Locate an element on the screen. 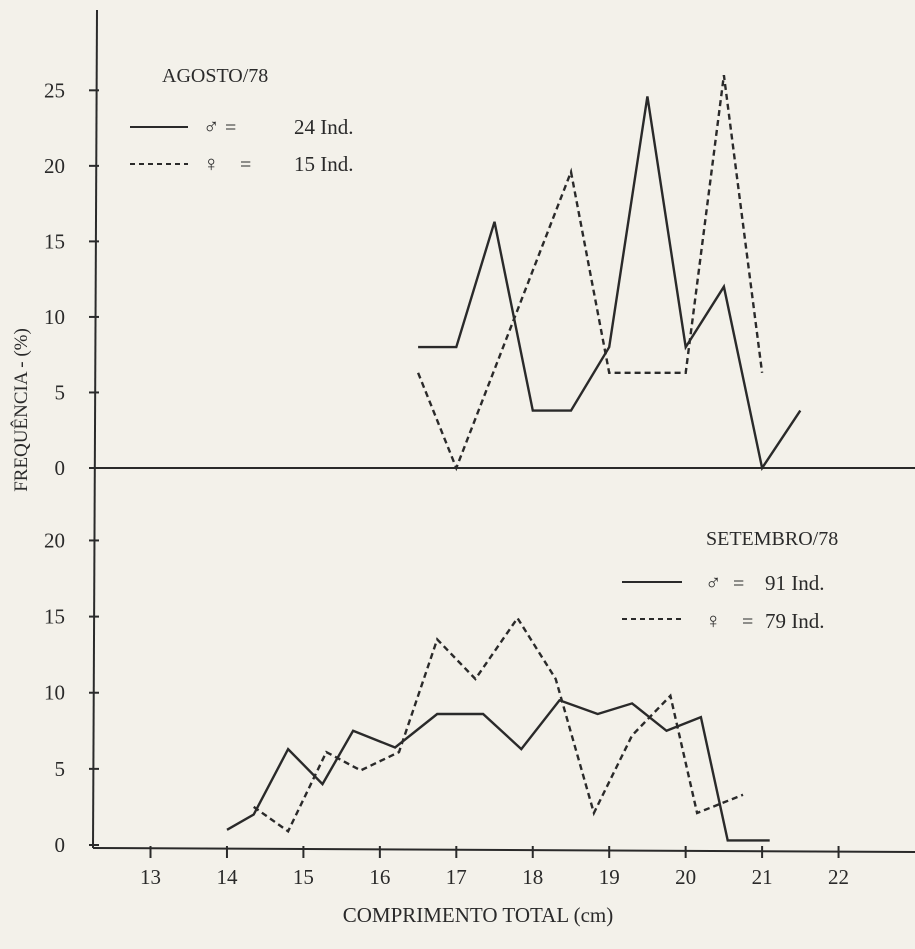 This screenshot has height=949, width=915. top-panel-title: AGOSTO/78 is located at coordinates (215, 76).